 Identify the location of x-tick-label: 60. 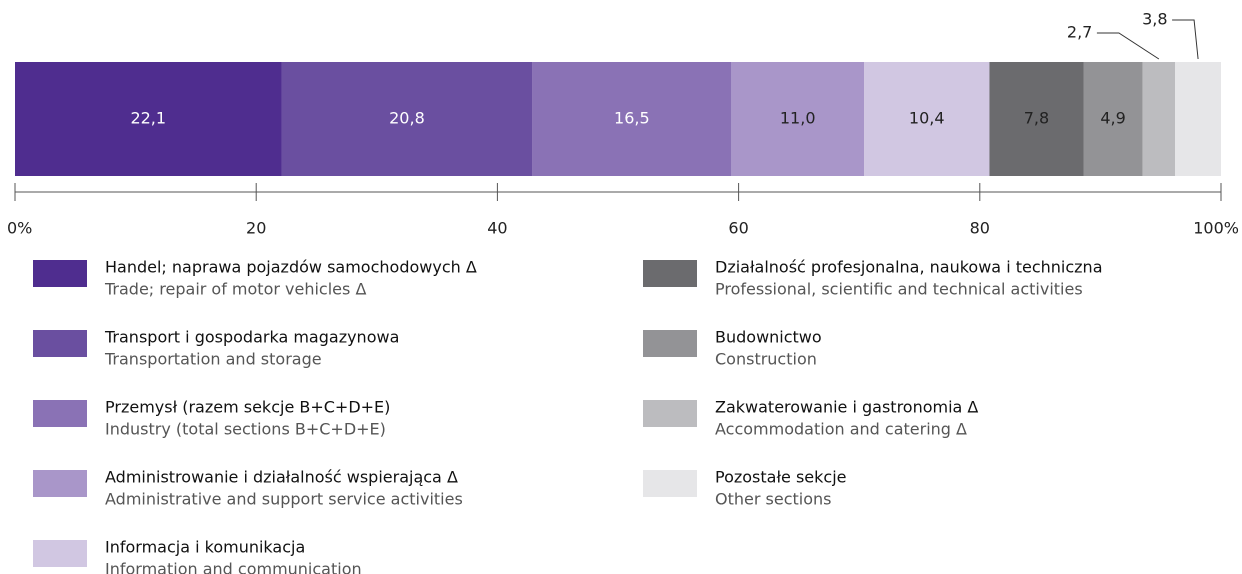
(738, 228).